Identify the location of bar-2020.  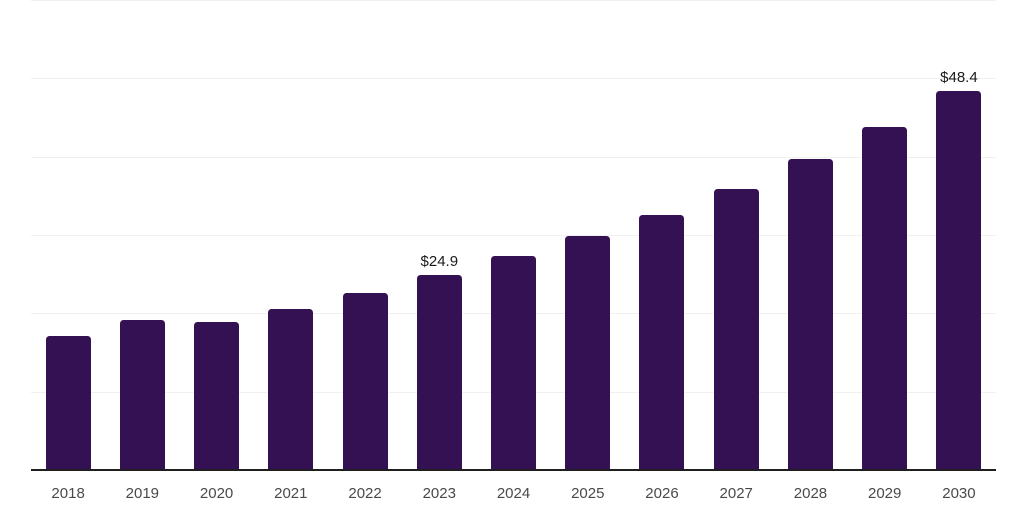
(217, 396).